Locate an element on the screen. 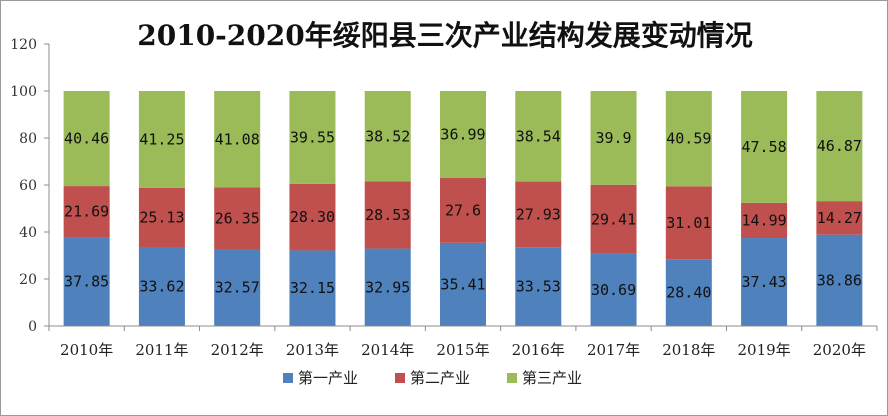 The height and width of the screenshot is (416, 888). y-tick-label: 80 is located at coordinates (28, 139).